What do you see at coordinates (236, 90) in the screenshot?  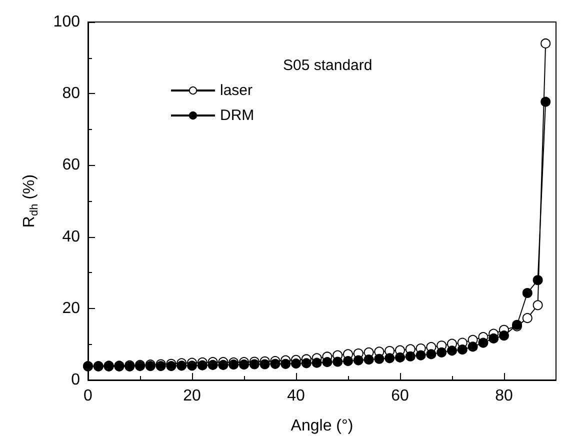 I see `legend-label: laser` at bounding box center [236, 90].